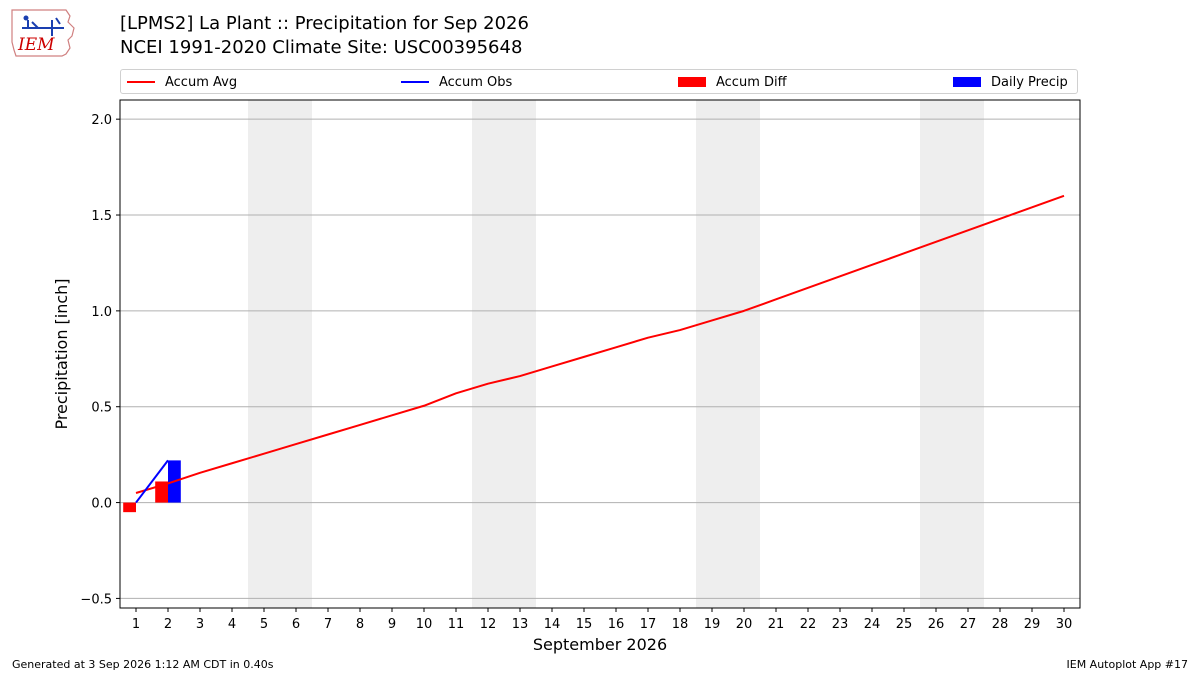 The width and height of the screenshot is (1200, 675). What do you see at coordinates (101, 312) in the screenshot?
I see `y-tick-label: 1.0` at bounding box center [101, 312].